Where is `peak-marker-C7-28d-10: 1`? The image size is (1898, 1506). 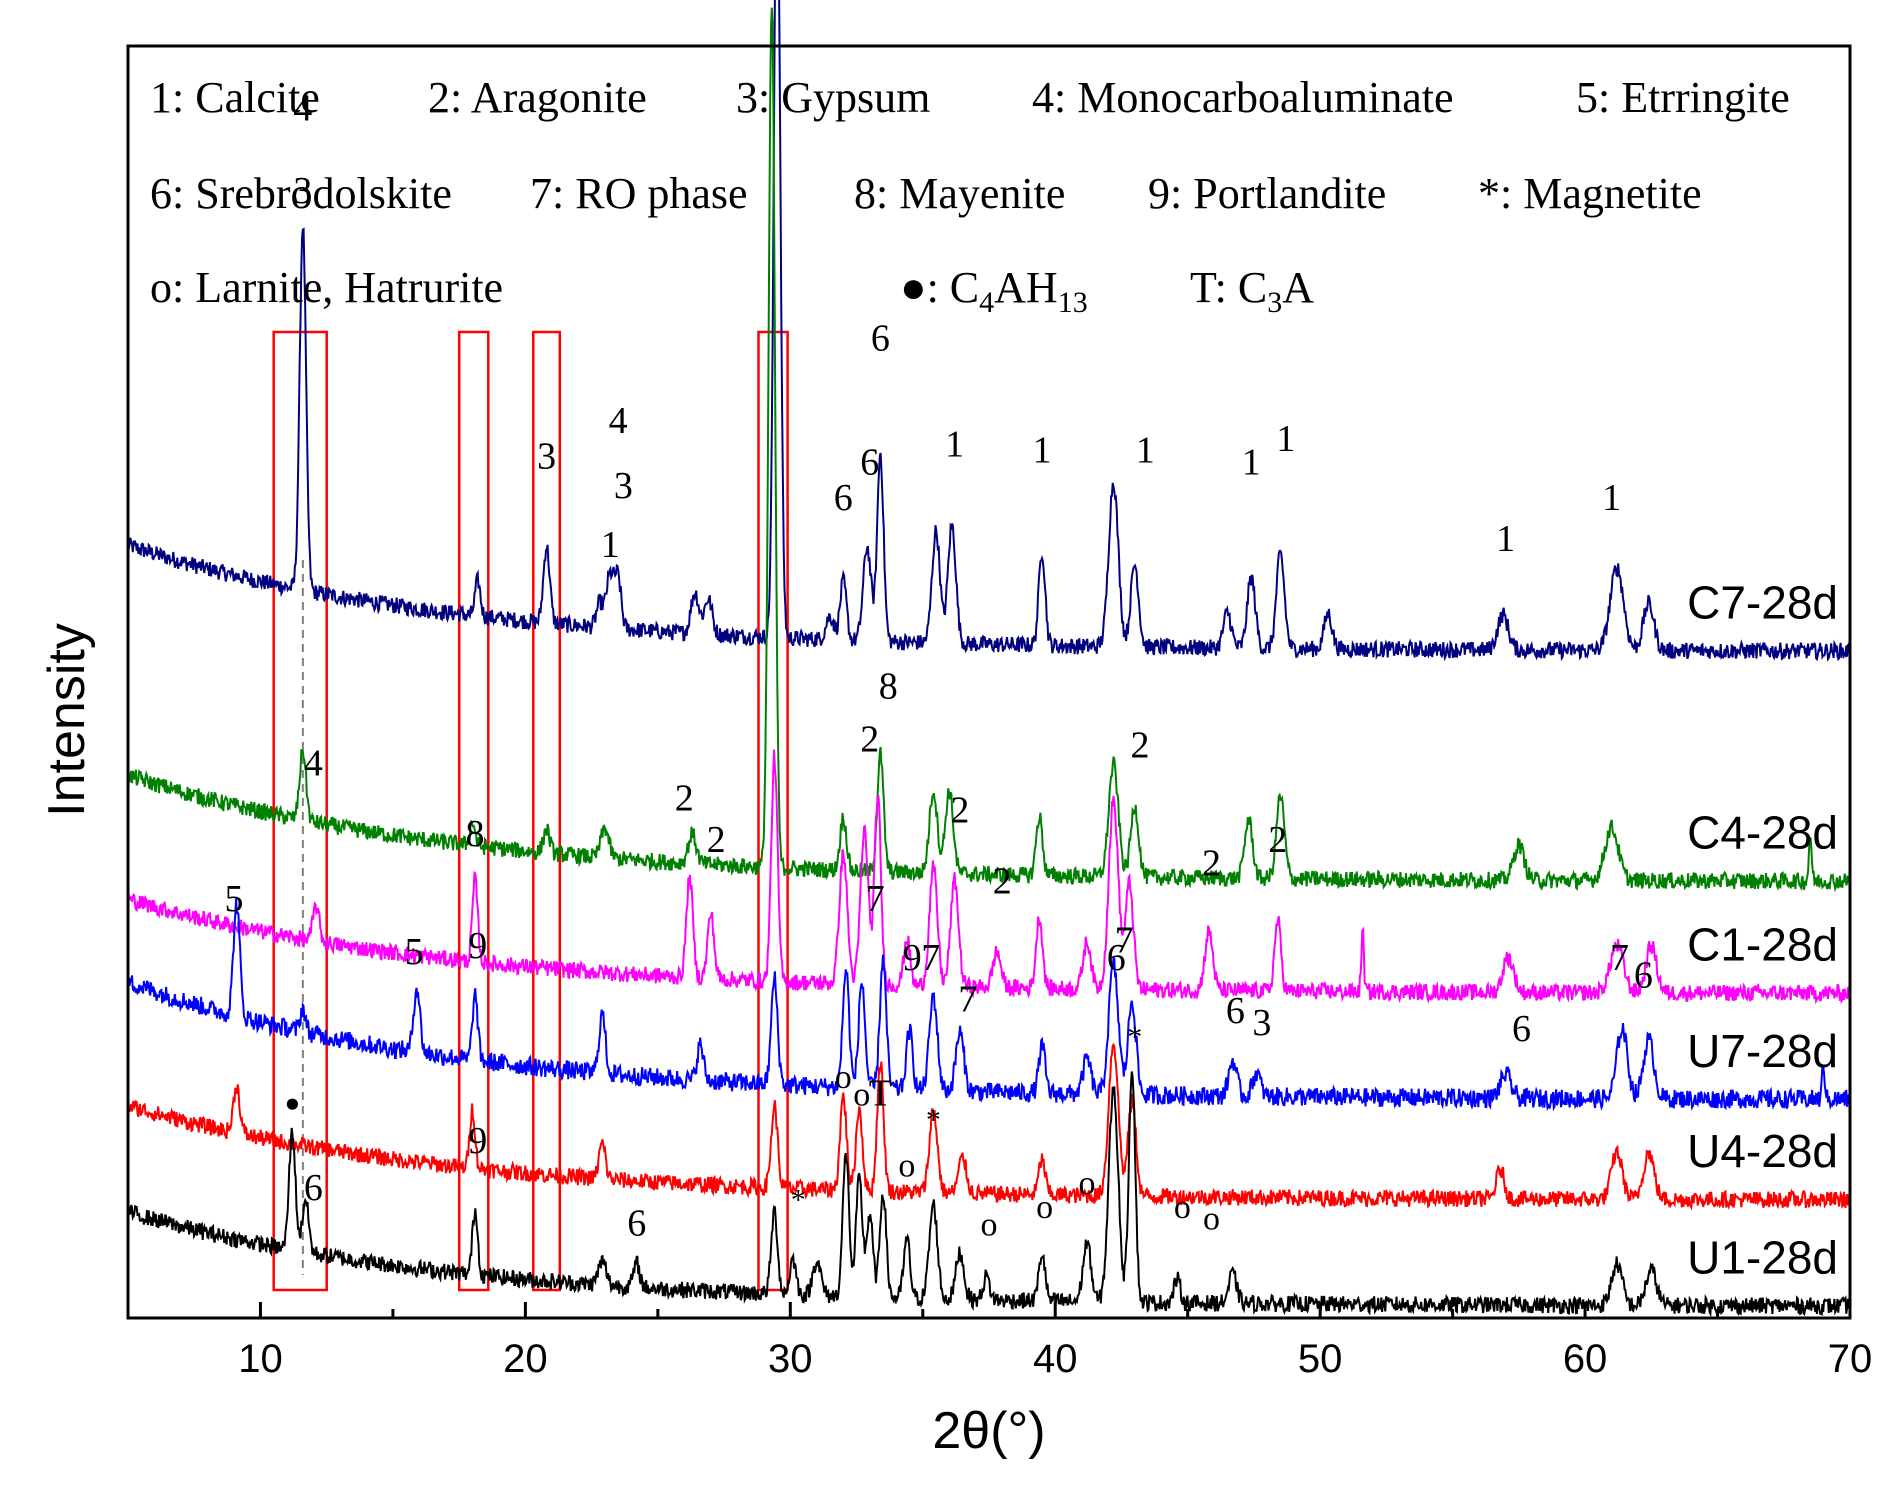
peak-marker-C7-28d-10: 1 is located at coordinates (954, 445).